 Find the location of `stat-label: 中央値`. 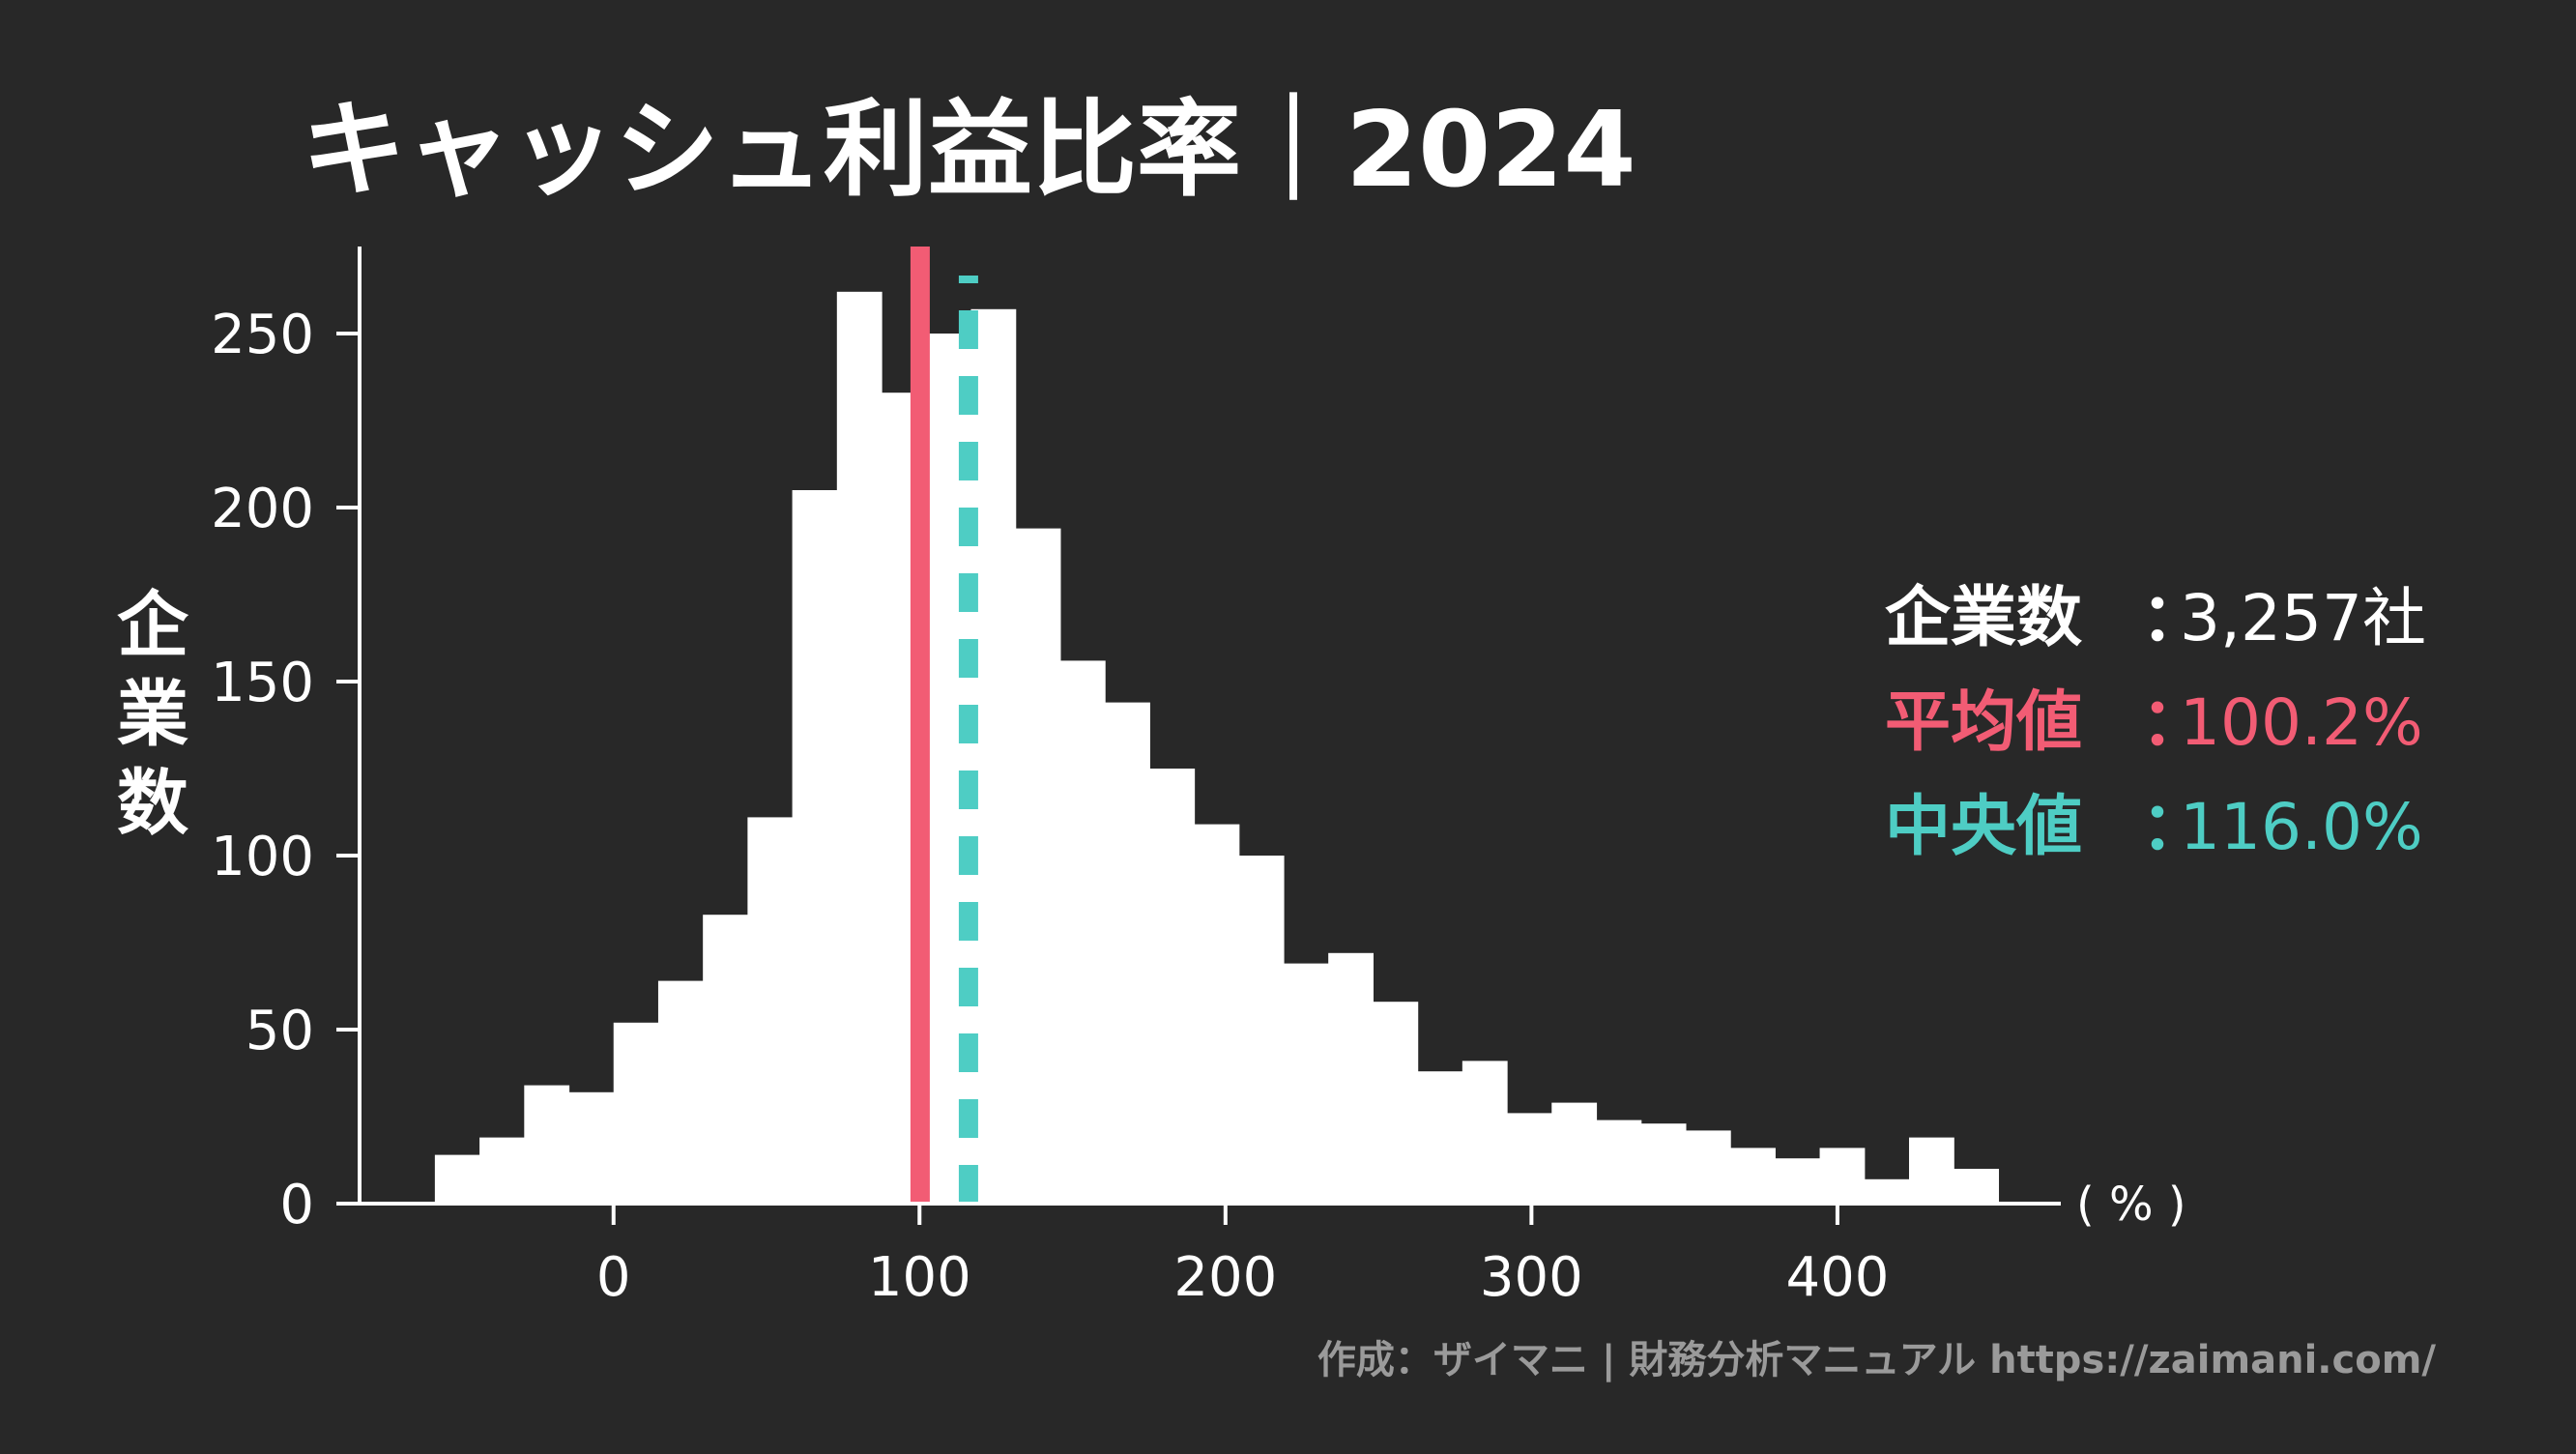

stat-label: 中央値 is located at coordinates (1984, 827).